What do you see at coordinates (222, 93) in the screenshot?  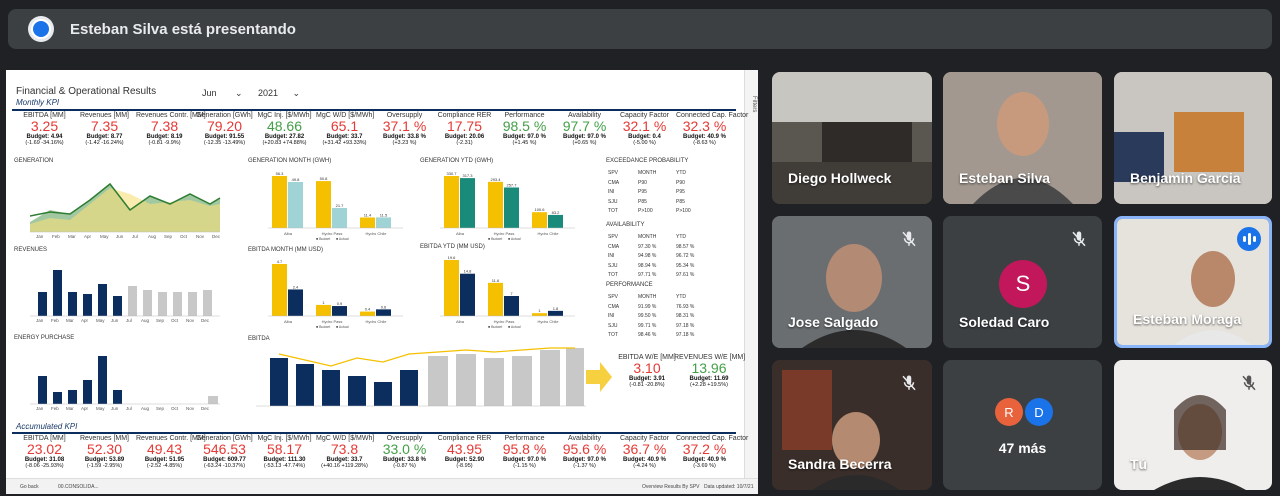 I see `month-select: Jun ⌄` at bounding box center [222, 93].